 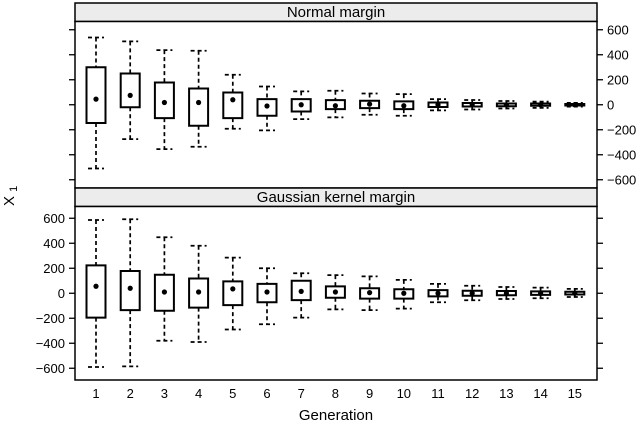 I want to click on y-axis-title-base: X, so click(x=9, y=201).